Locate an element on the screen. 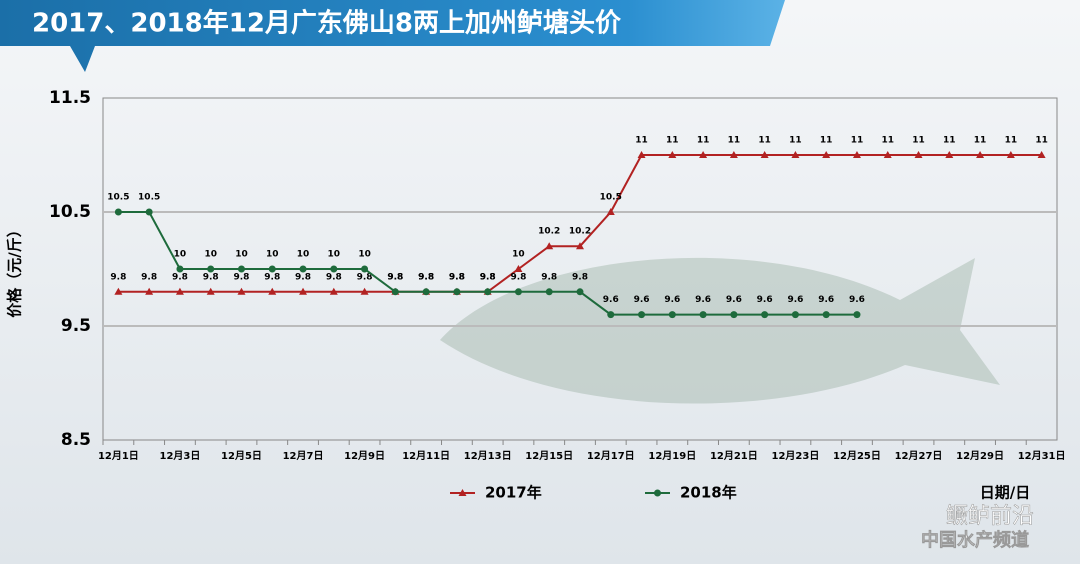  y-axis-label: 价格（元/斤） is located at coordinates (15, 269).